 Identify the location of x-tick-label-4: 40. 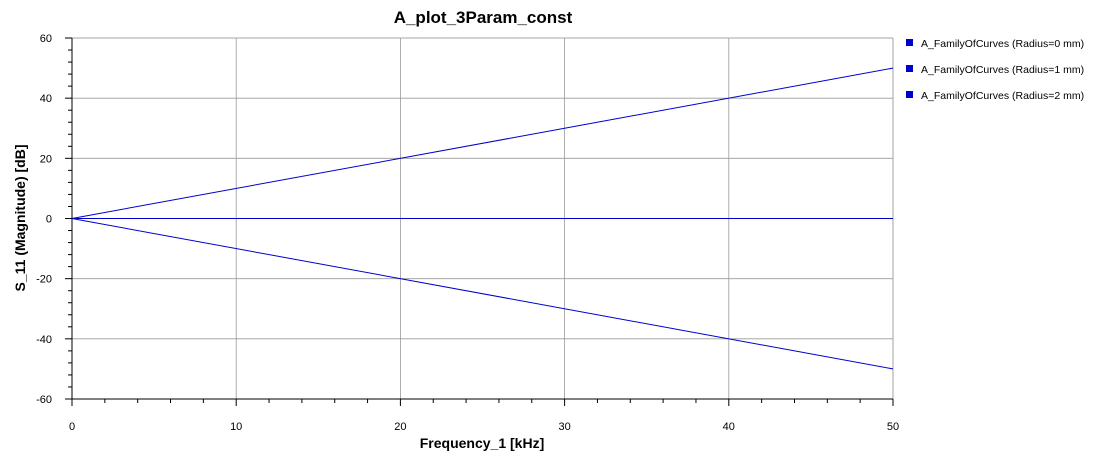
(729, 427).